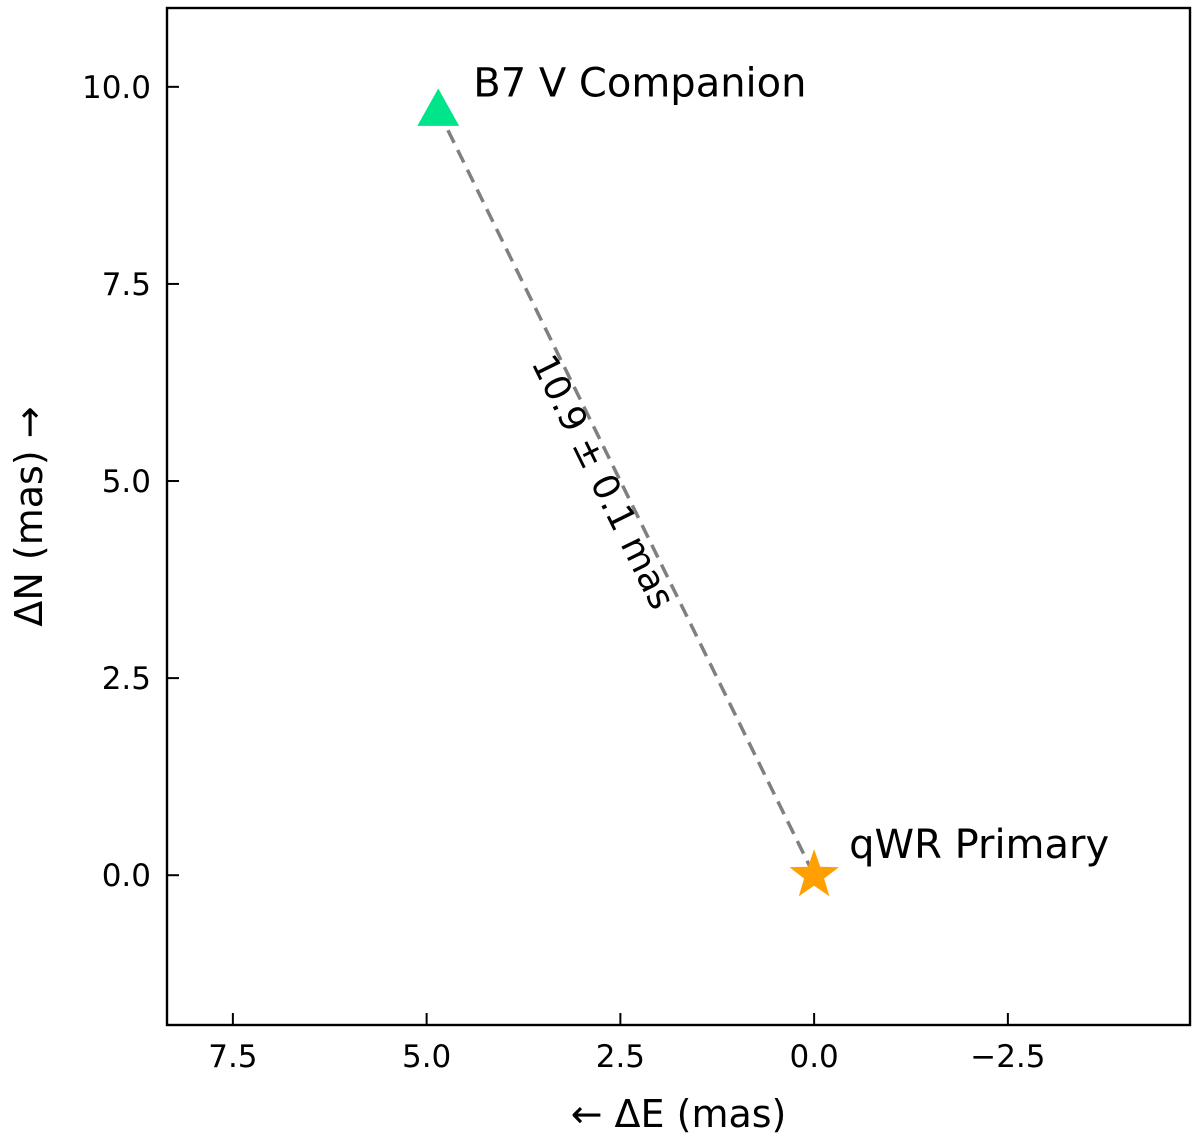  I want to click on marker-star-primary, so click(814, 873).